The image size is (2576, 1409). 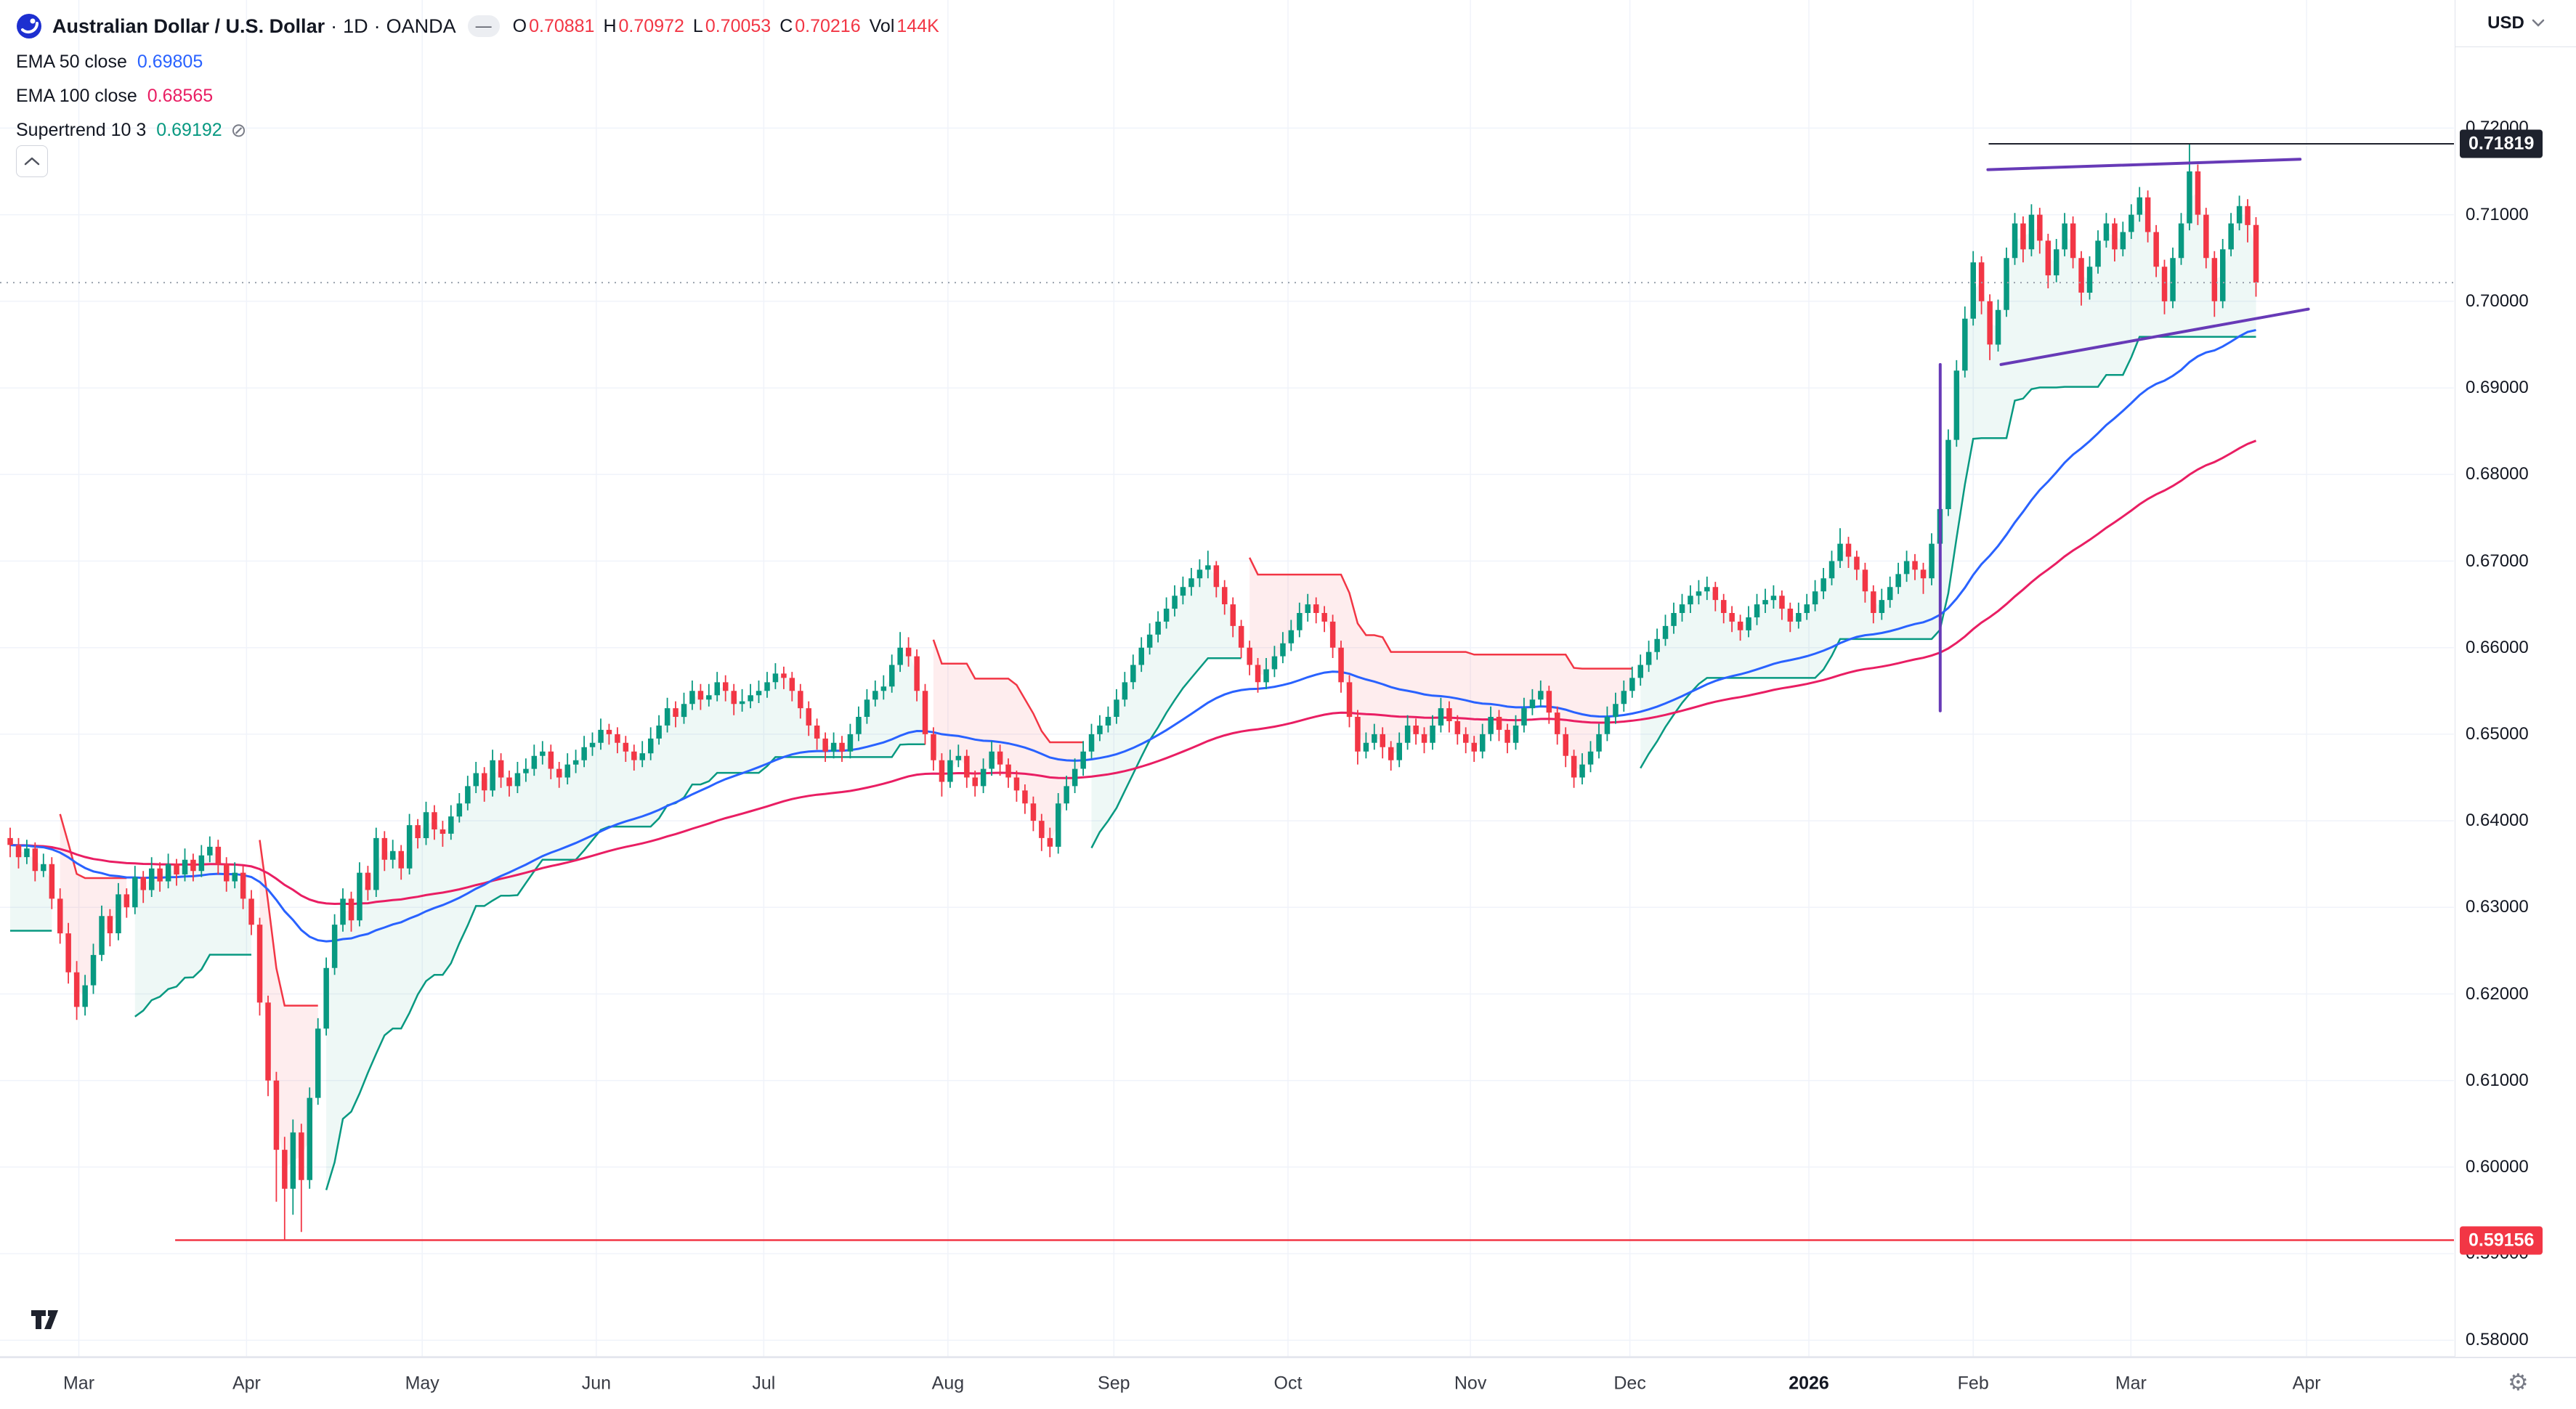 What do you see at coordinates (651, 25) in the screenshot?
I see `high-value: 0.70972` at bounding box center [651, 25].